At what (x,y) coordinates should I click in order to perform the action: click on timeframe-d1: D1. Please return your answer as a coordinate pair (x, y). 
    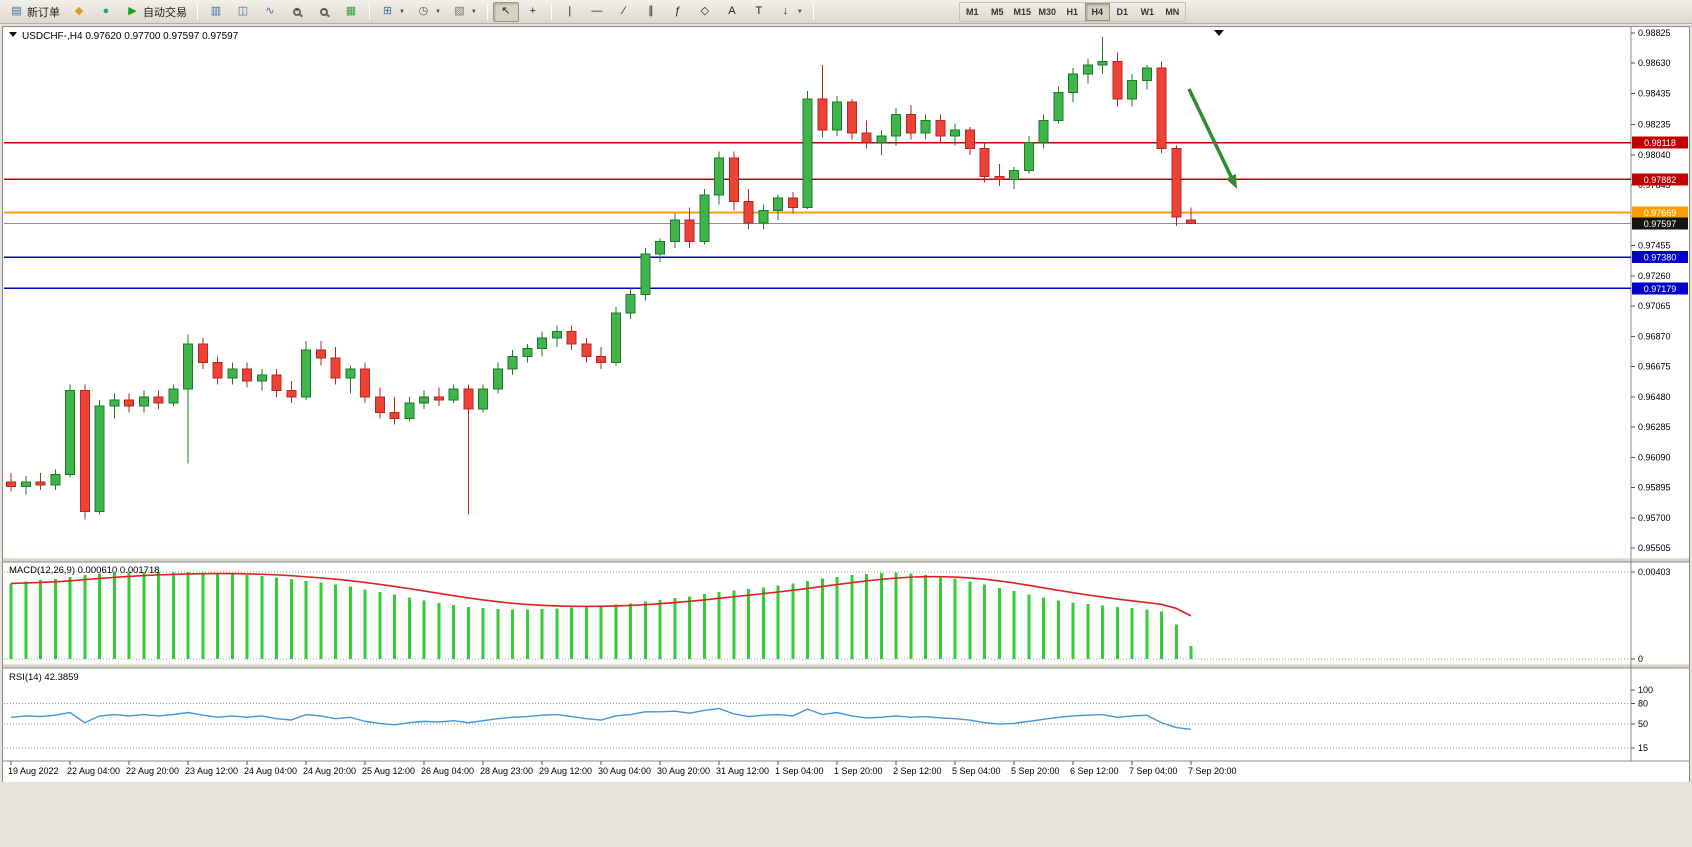
    Looking at the image, I should click on (1122, 11).